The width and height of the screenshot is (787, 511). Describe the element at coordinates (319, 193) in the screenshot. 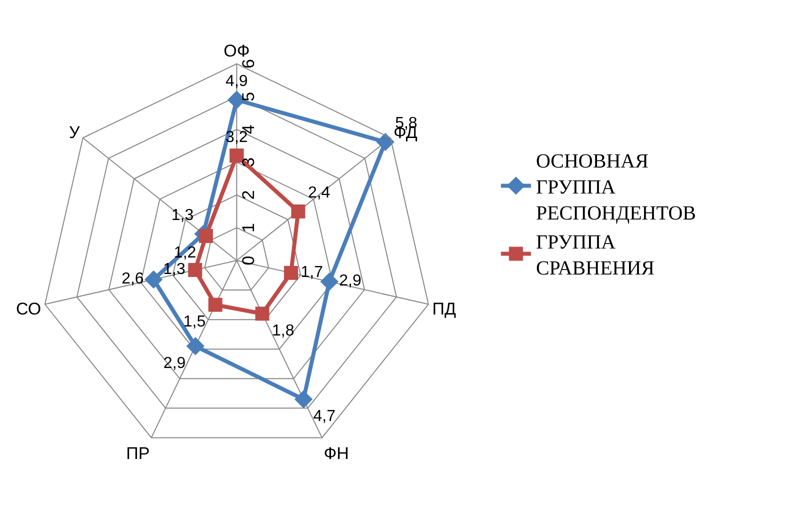

I see `data-label: 2,4` at that location.